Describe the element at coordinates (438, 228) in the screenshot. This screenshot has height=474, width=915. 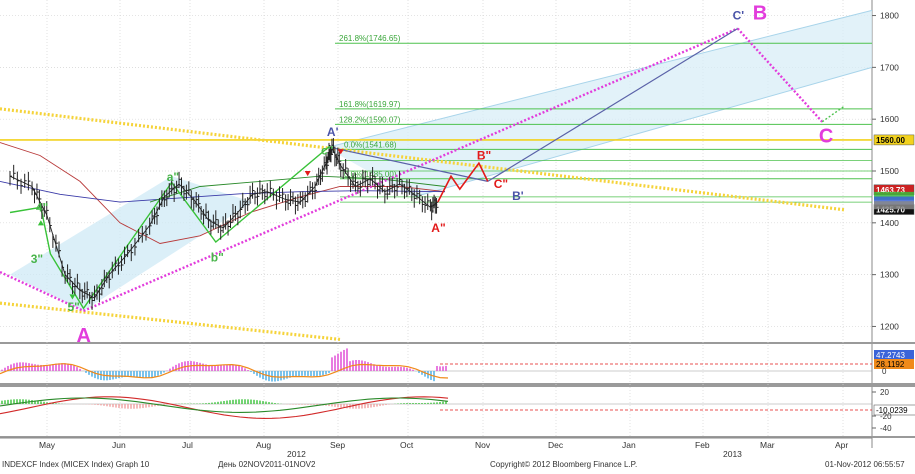
I see `wave-label: A"` at that location.